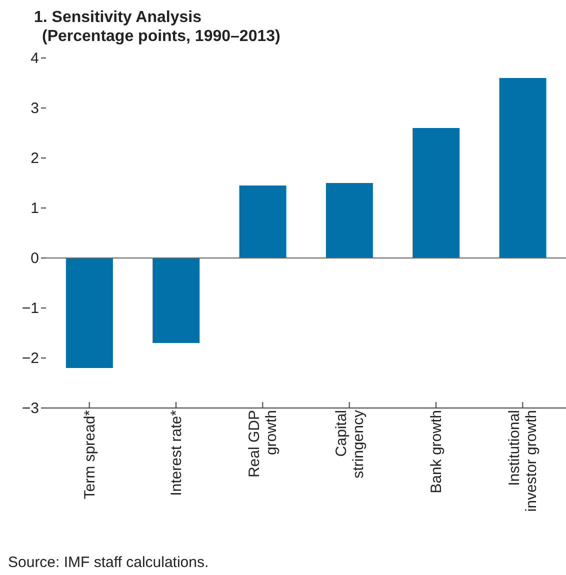 This screenshot has height=575, width=566. Describe the element at coordinates (30, 408) in the screenshot. I see `y-tick-label: −3` at that location.